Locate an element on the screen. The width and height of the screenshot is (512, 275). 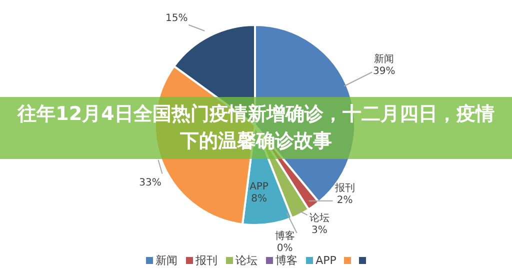
slice-label: APP is located at coordinates (259, 186).